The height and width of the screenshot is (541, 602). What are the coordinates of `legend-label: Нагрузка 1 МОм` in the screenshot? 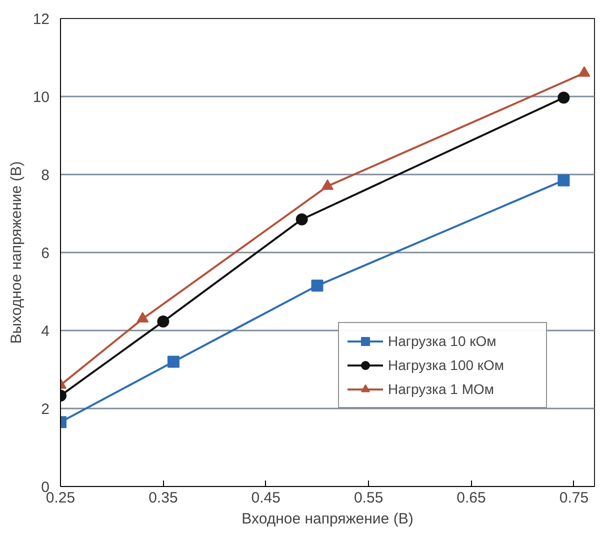 It's located at (442, 389).